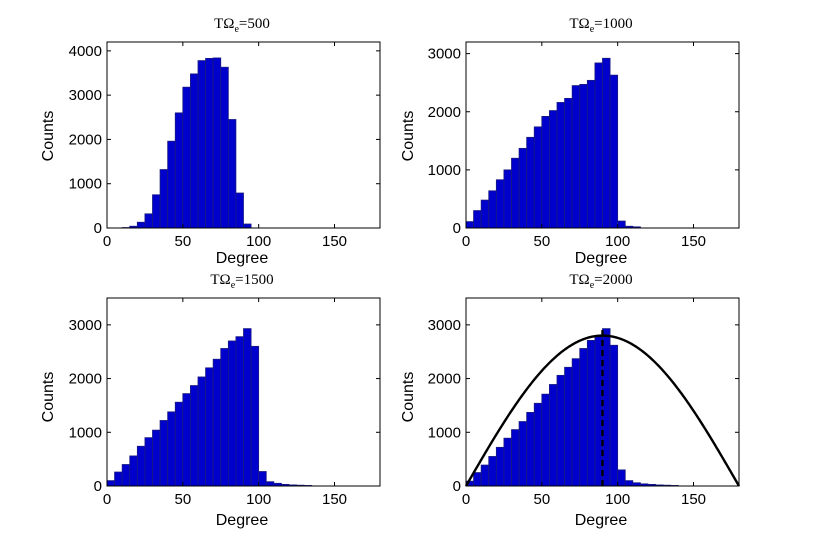  Describe the element at coordinates (408, 397) in the screenshot. I see `subplot-4-ylabel: Counts` at that location.